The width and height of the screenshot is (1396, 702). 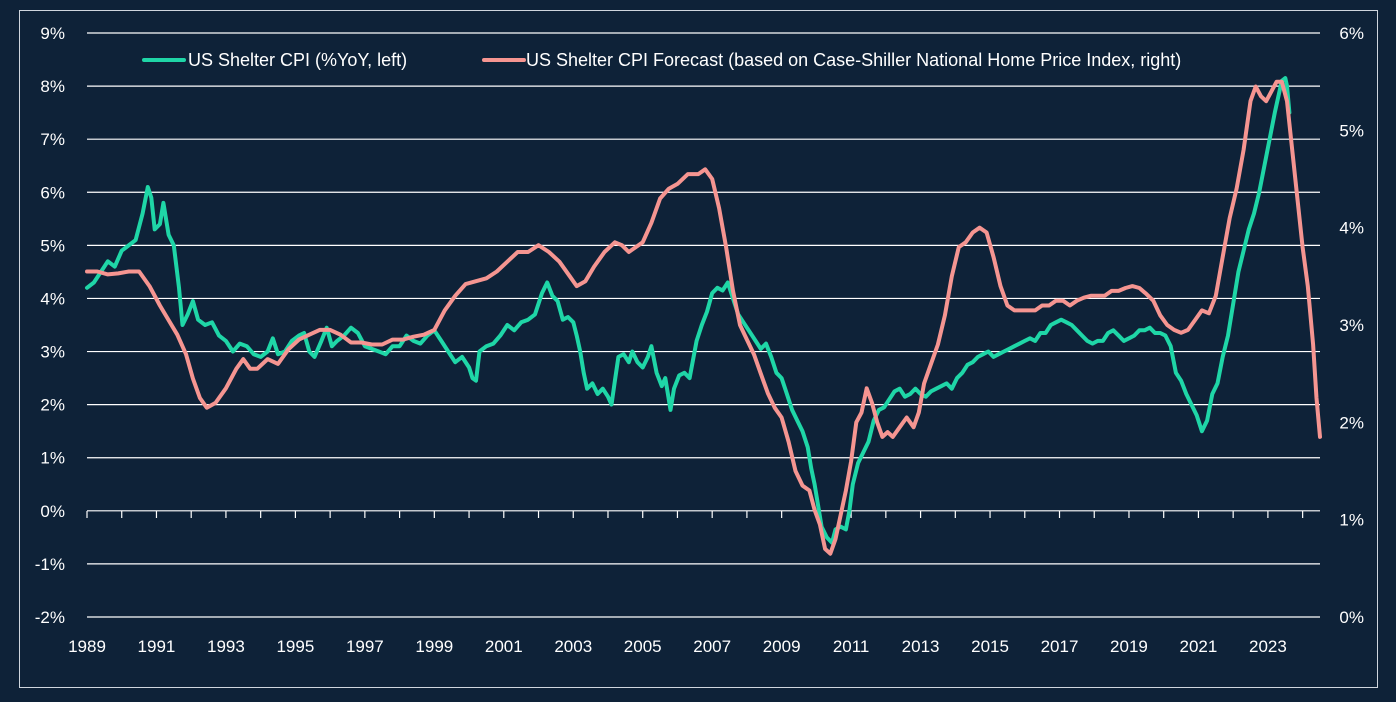 I want to click on right-tick-label: 1%, so click(x=1351, y=520).